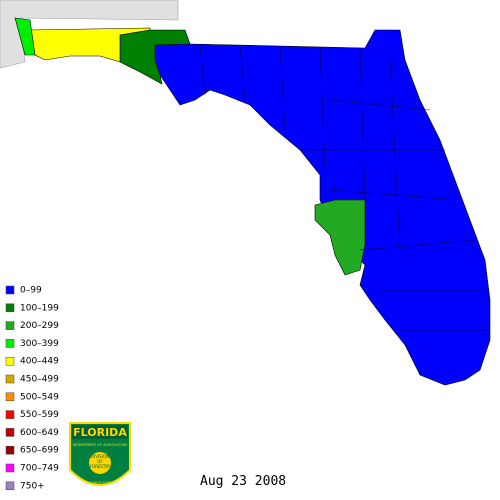  I want to click on logo-badge, so click(100, 463).